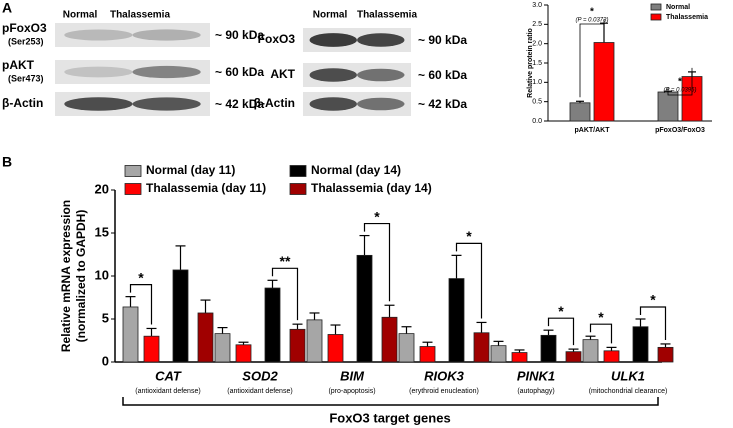  What do you see at coordinates (442, 40) in the screenshot?
I see `size-label: ~ 90 kDa` at bounding box center [442, 40].